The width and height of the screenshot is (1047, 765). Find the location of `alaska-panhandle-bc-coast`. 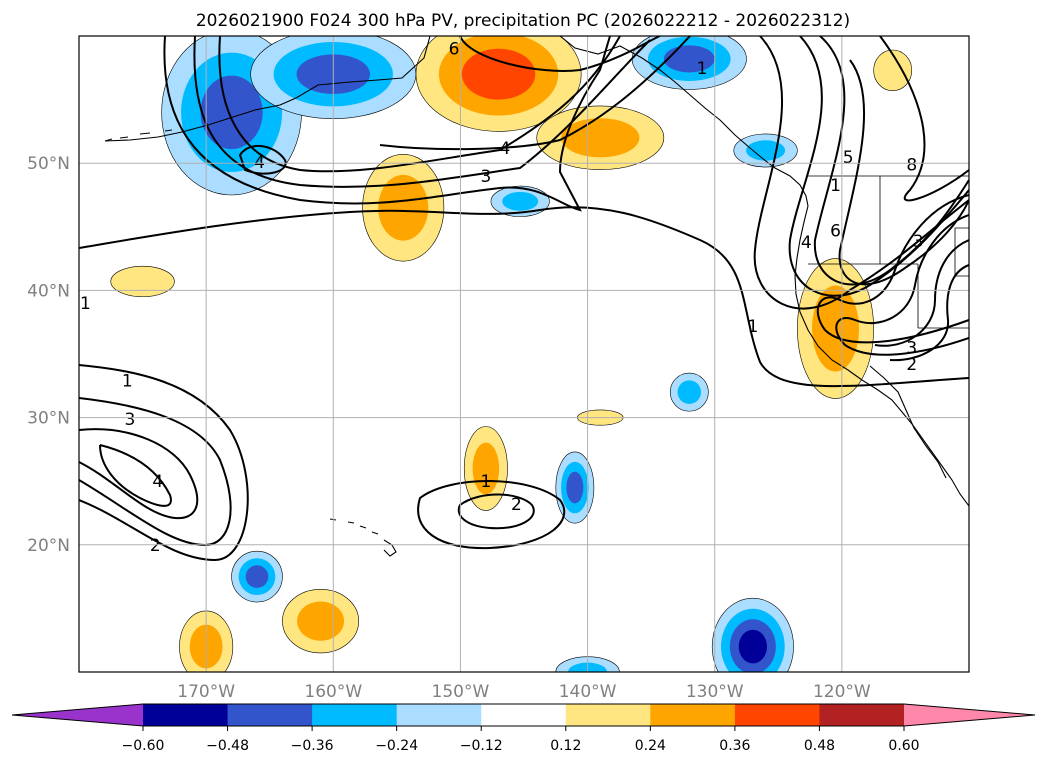

alaska-panhandle-bc-coast is located at coordinates (684, 121).